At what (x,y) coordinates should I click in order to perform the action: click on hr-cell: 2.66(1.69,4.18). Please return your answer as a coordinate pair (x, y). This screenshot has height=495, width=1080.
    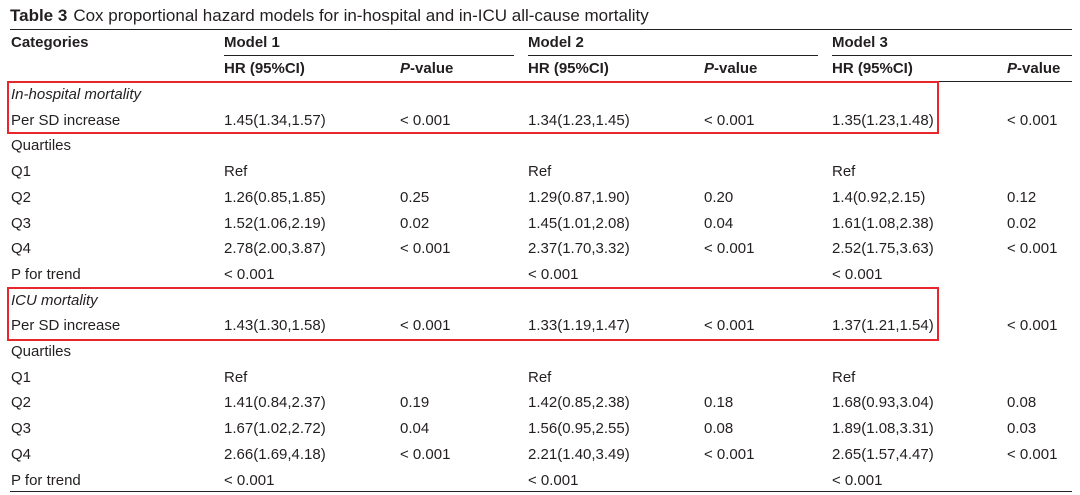
    Looking at the image, I should click on (275, 454).